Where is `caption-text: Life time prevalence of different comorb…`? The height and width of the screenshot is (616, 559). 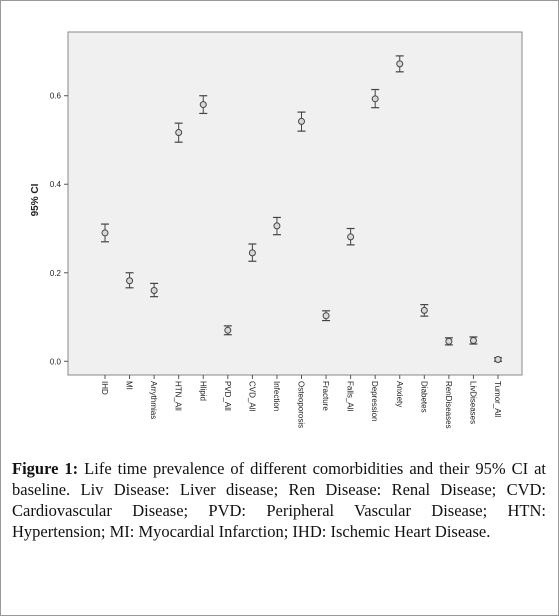 caption-text: Life time prevalence of different comorb… is located at coordinates (279, 500).